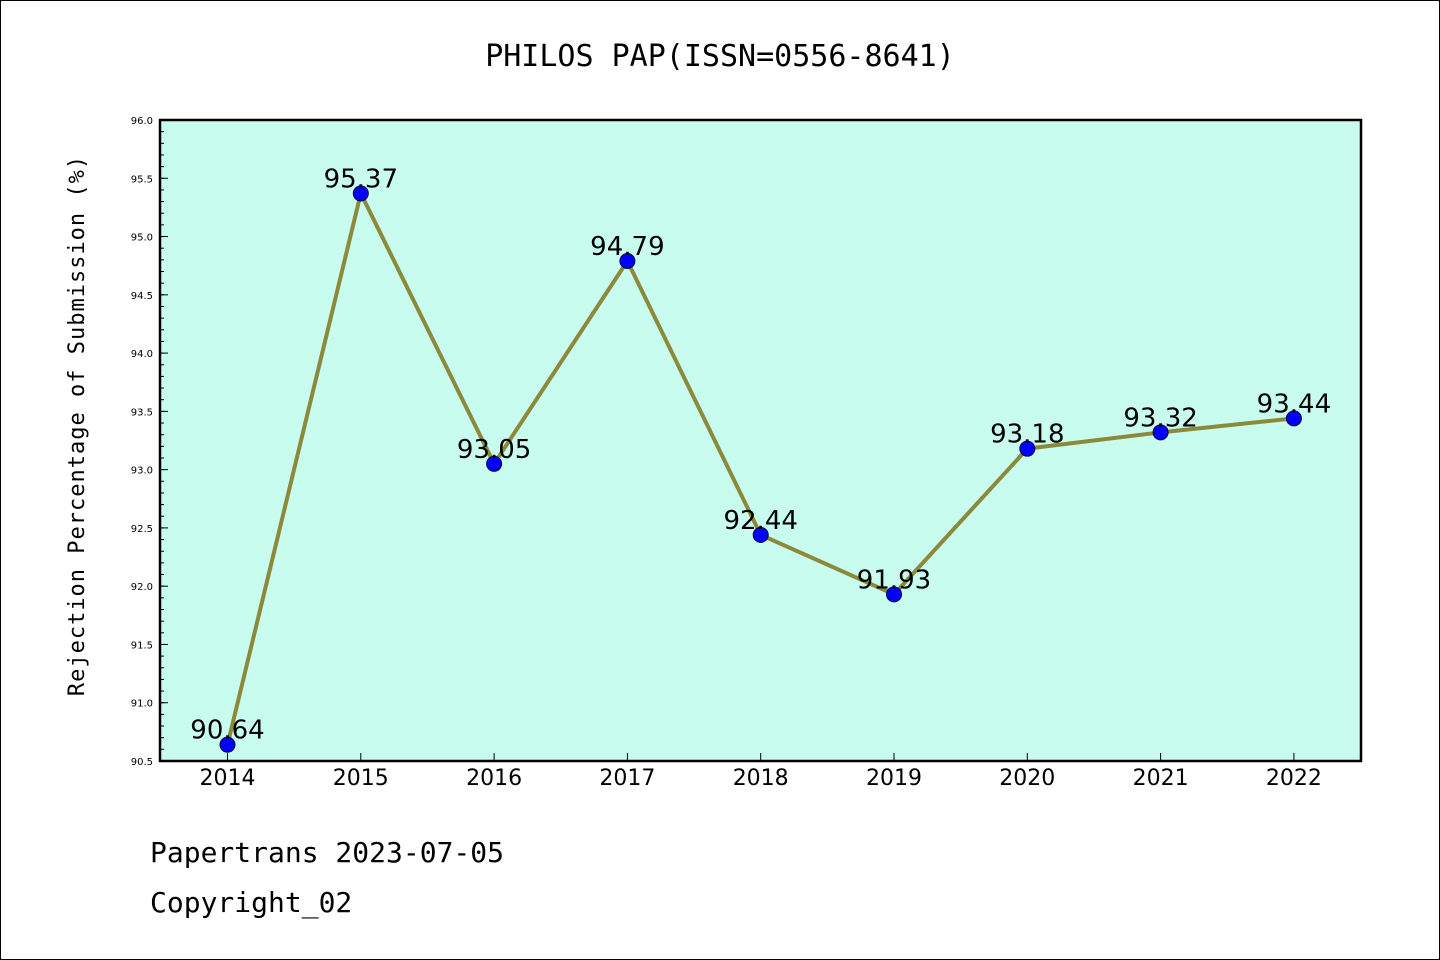 Image resolution: width=1440 pixels, height=960 pixels. Describe the element at coordinates (494, 450) in the screenshot. I see `data-label: 93.05` at that location.